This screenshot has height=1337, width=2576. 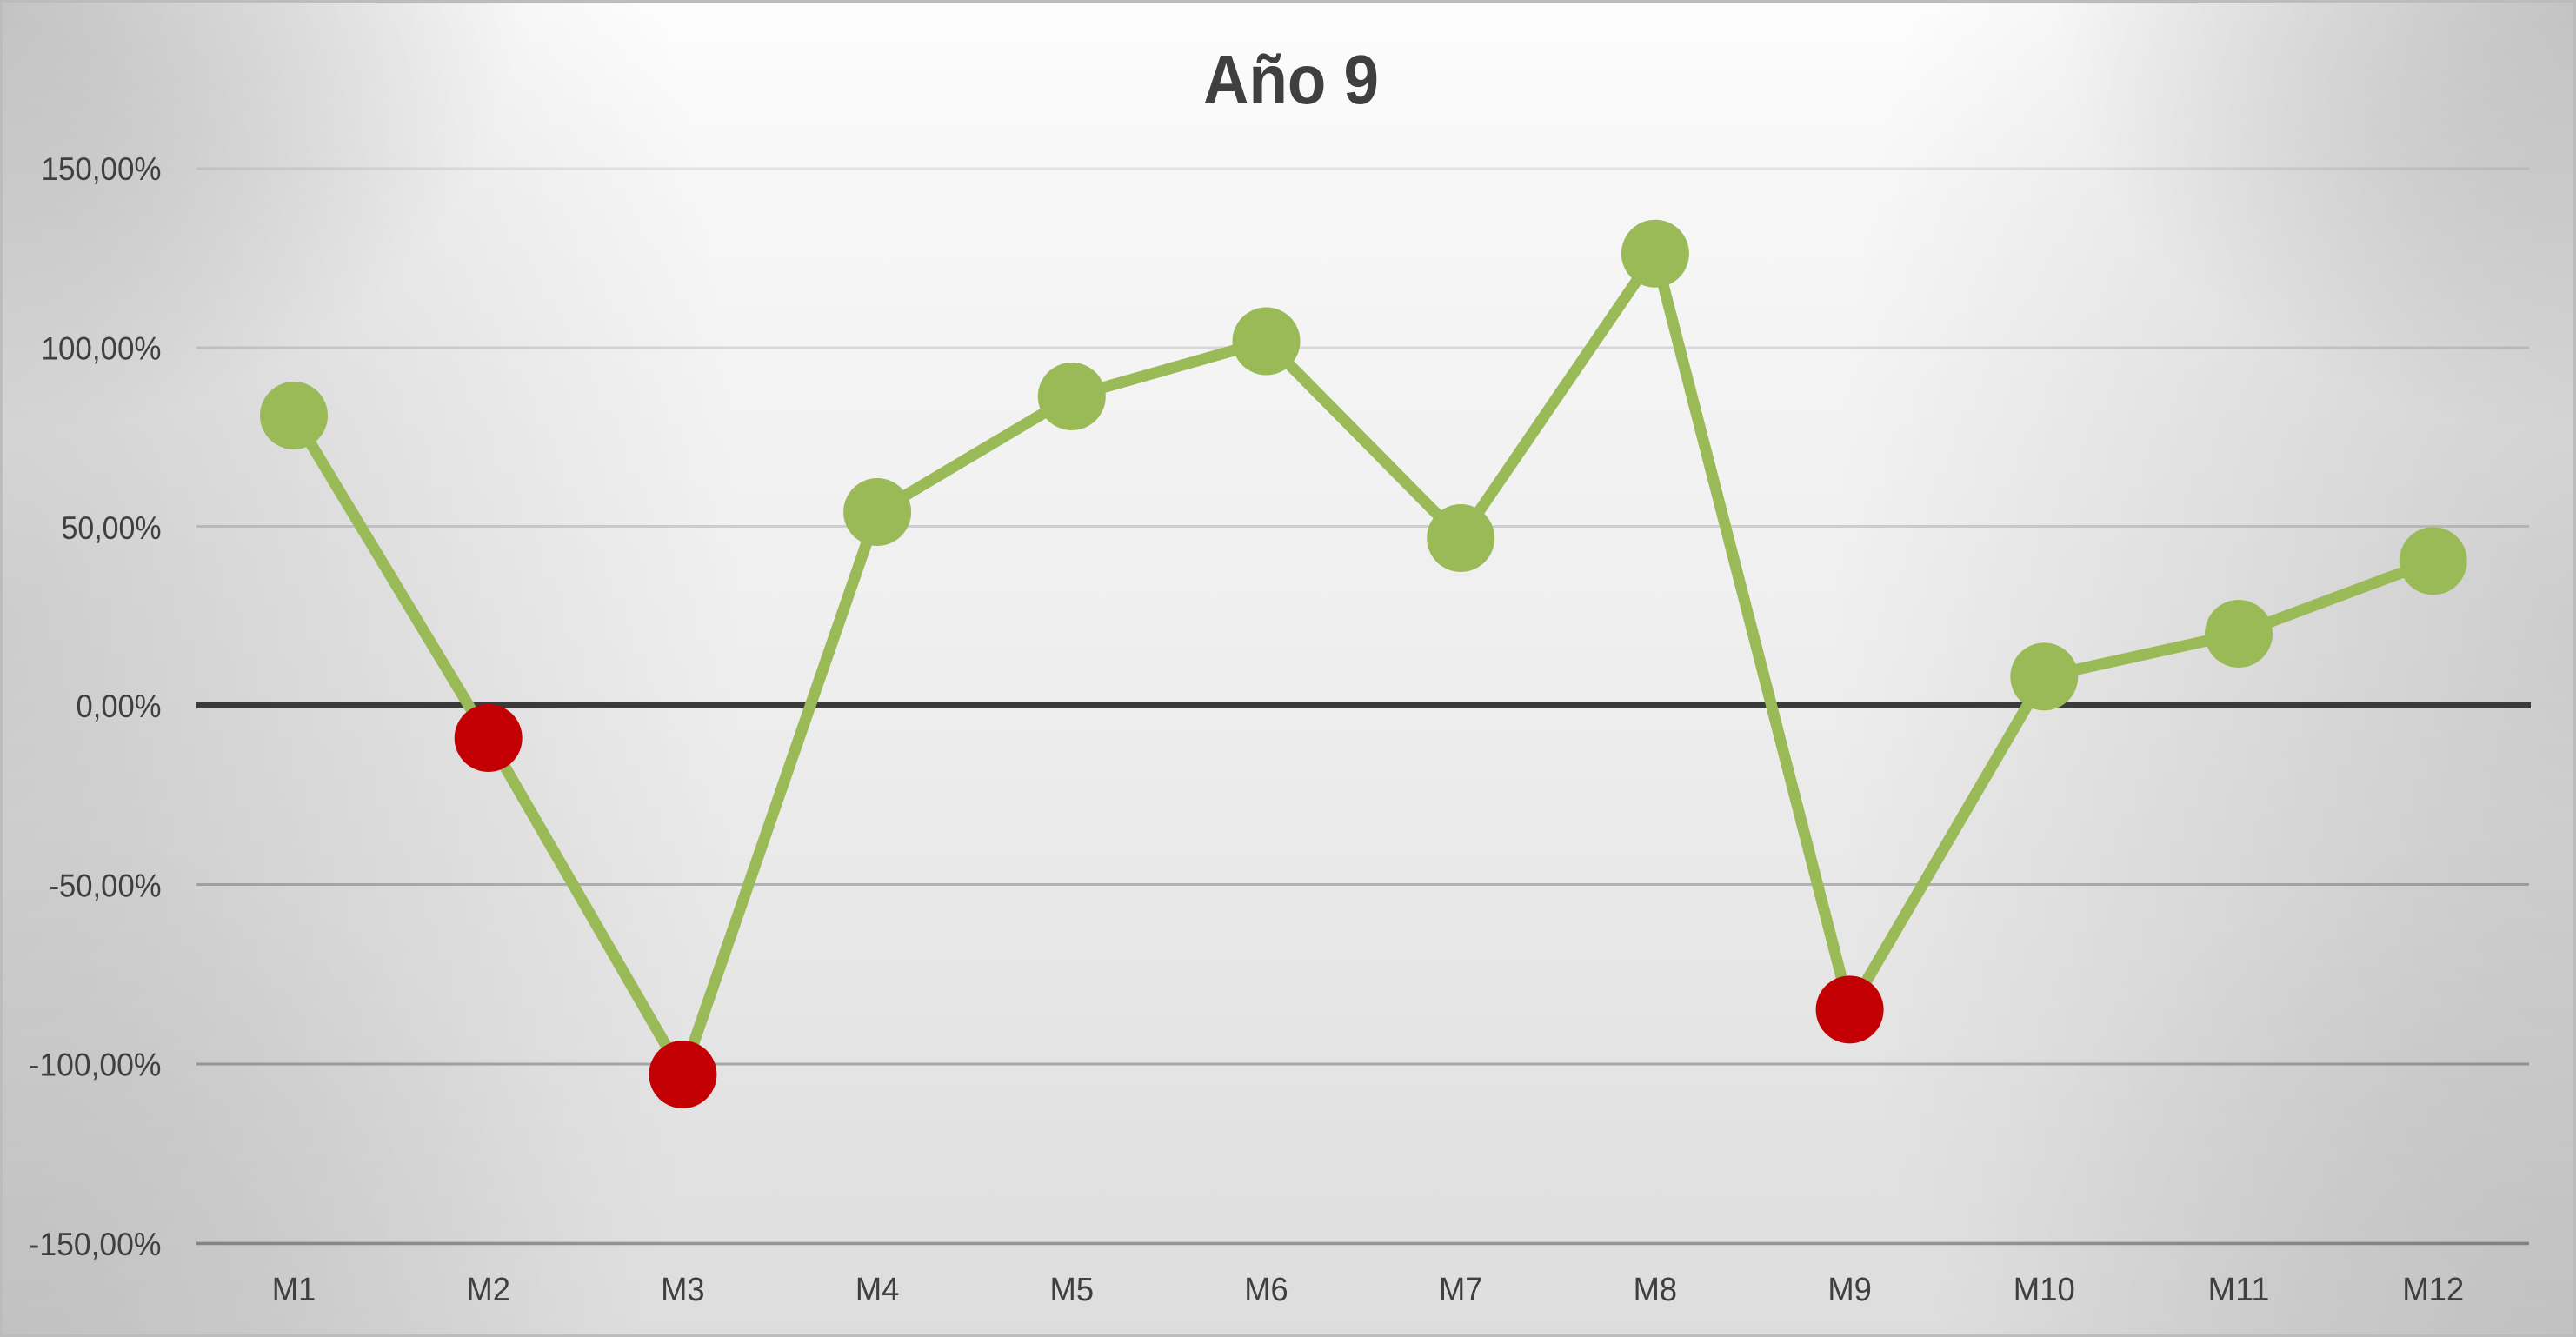 What do you see at coordinates (877, 1290) in the screenshot?
I see `svg-text: M4` at bounding box center [877, 1290].